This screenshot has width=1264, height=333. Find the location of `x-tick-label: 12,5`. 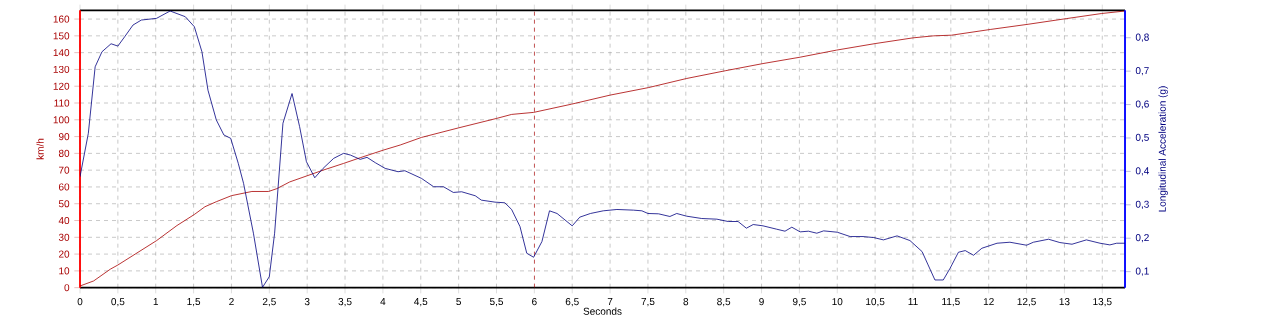

x-tick-label: 12,5 is located at coordinates (1026, 302).